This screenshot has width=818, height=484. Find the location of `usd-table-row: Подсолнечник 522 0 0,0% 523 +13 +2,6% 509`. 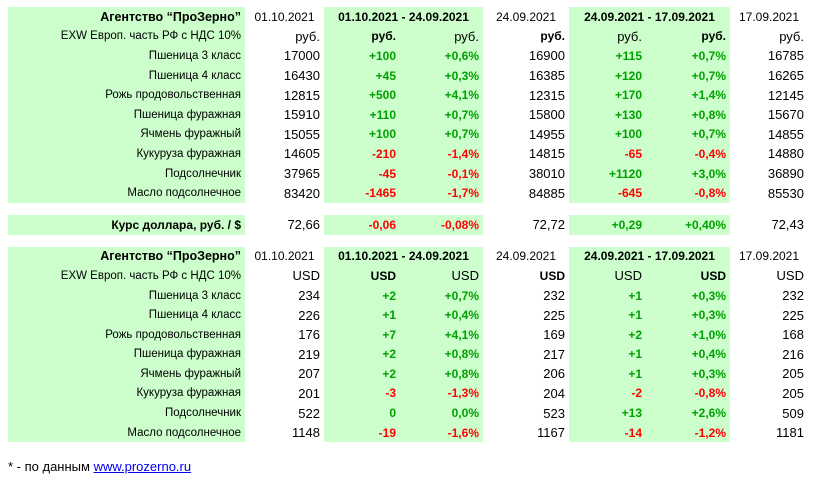

usd-table-row: Подсолнечник 522 0 0,0% 523 +13 +2,6% 509 is located at coordinates (408, 413).